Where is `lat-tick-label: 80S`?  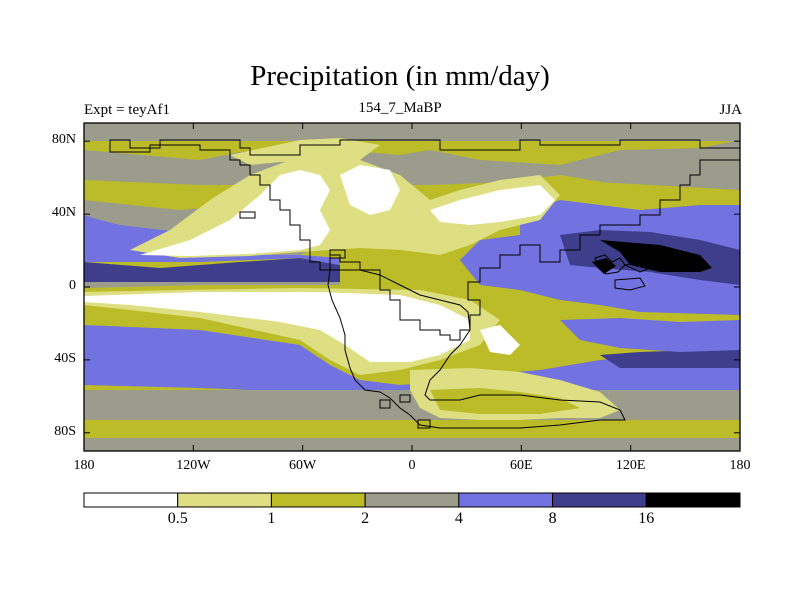 lat-tick-label: 80S is located at coordinates (65, 431).